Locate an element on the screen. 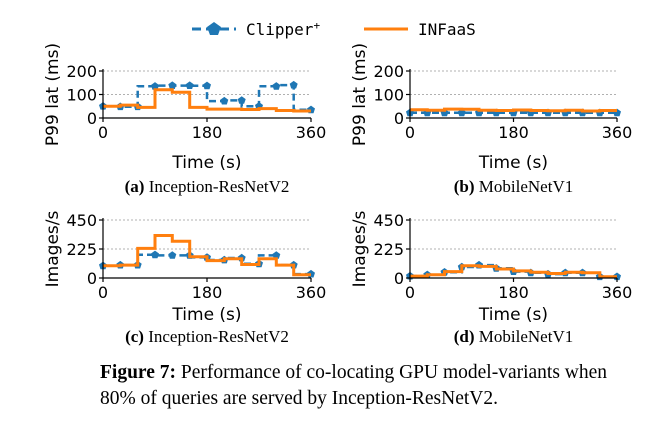 The width and height of the screenshot is (664, 431). subplot-label: (b) is located at coordinates (466, 186).